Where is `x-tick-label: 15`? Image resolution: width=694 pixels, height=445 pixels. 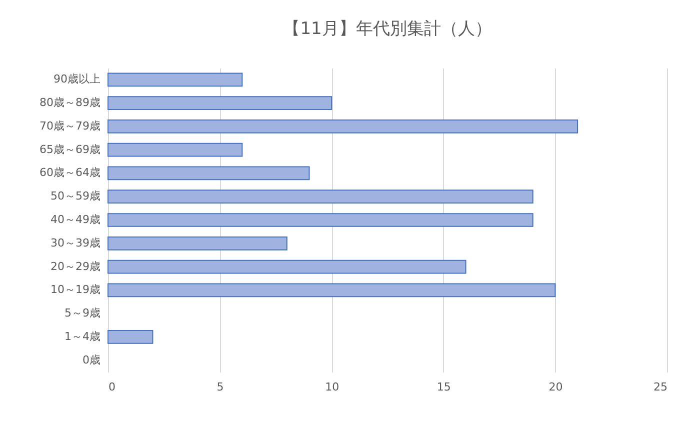
x-tick-label: 15 is located at coordinates (443, 387).